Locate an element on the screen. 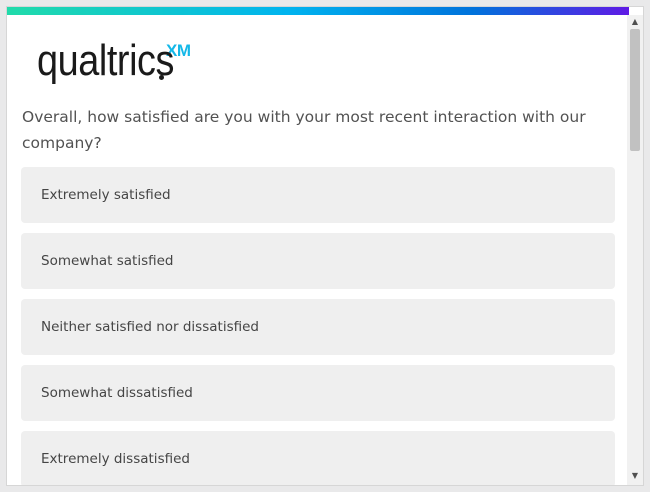 Image resolution: width=650 pixels, height=492 pixels. option-label: Extremely satisfied is located at coordinates (106, 195).